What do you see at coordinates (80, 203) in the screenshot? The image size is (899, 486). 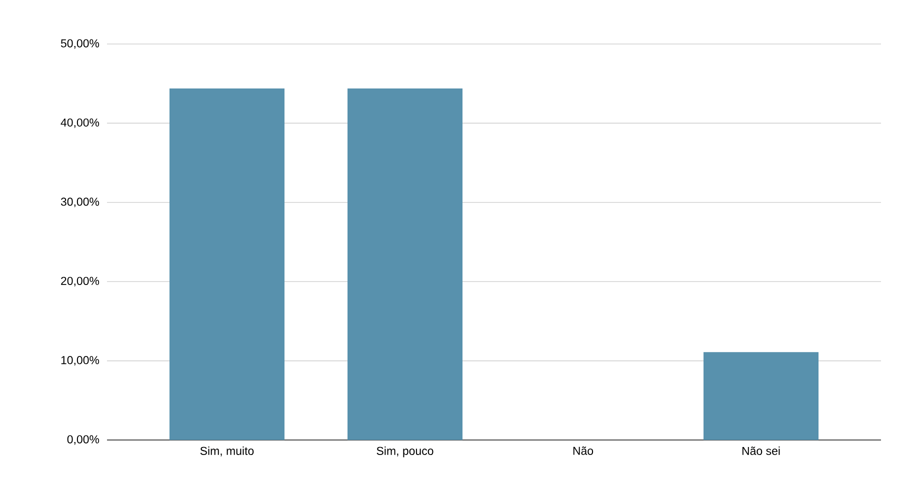 I see `y-tick-label: 30,00%` at bounding box center [80, 203].